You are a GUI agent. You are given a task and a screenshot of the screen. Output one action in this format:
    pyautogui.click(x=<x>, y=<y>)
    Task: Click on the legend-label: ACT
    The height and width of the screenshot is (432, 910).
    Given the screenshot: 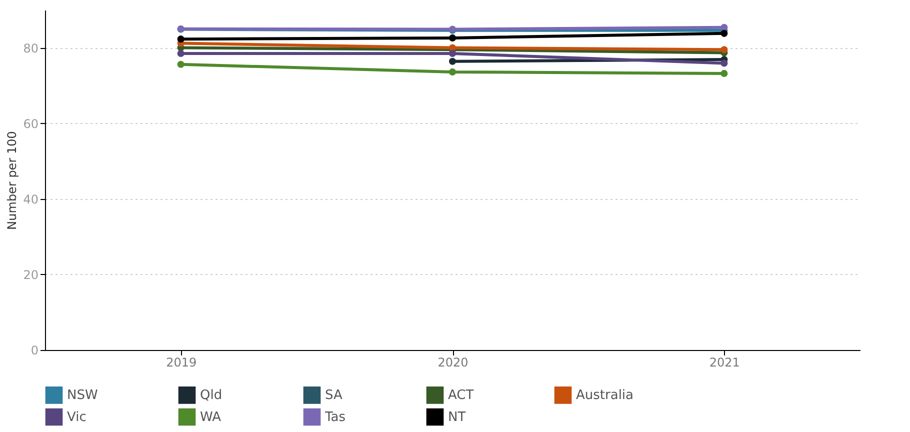 What is the action you would take?
    pyautogui.click(x=461, y=396)
    